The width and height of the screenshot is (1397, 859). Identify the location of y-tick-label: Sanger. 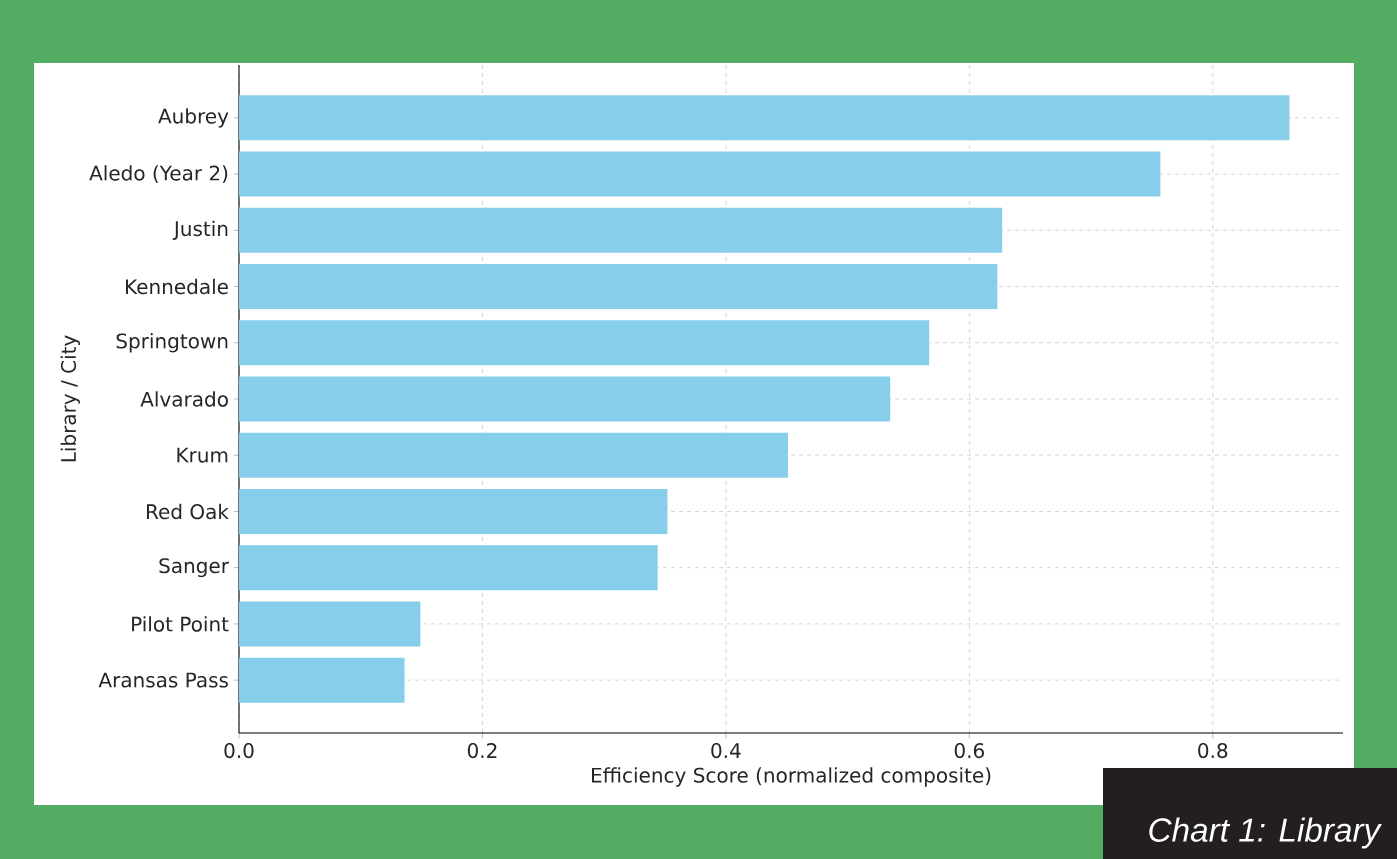
(194, 568).